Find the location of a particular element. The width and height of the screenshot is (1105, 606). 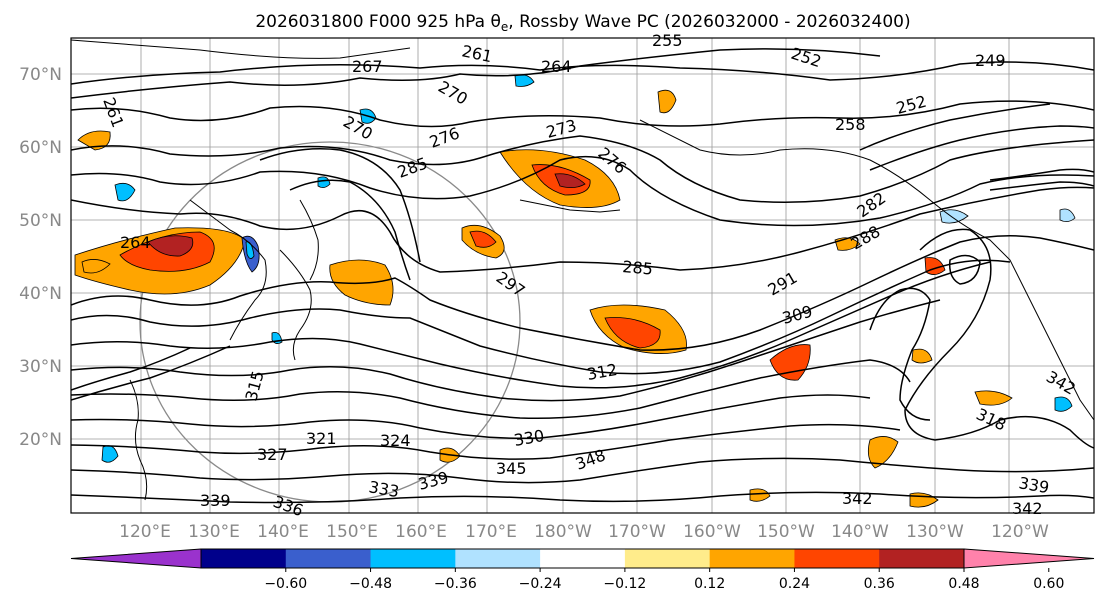

contour-label: 258 is located at coordinates (850, 124).